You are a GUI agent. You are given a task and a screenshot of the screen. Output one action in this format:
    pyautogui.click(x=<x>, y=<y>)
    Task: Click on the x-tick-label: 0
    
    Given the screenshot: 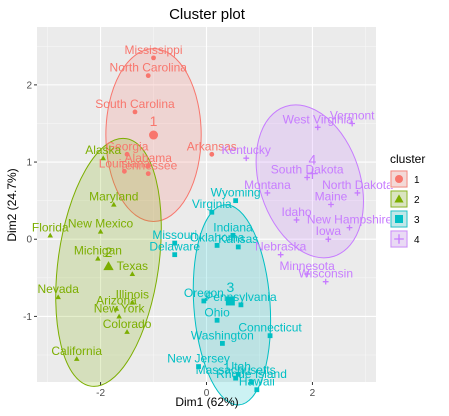 What is the action you would take?
    pyautogui.click(x=207, y=393)
    